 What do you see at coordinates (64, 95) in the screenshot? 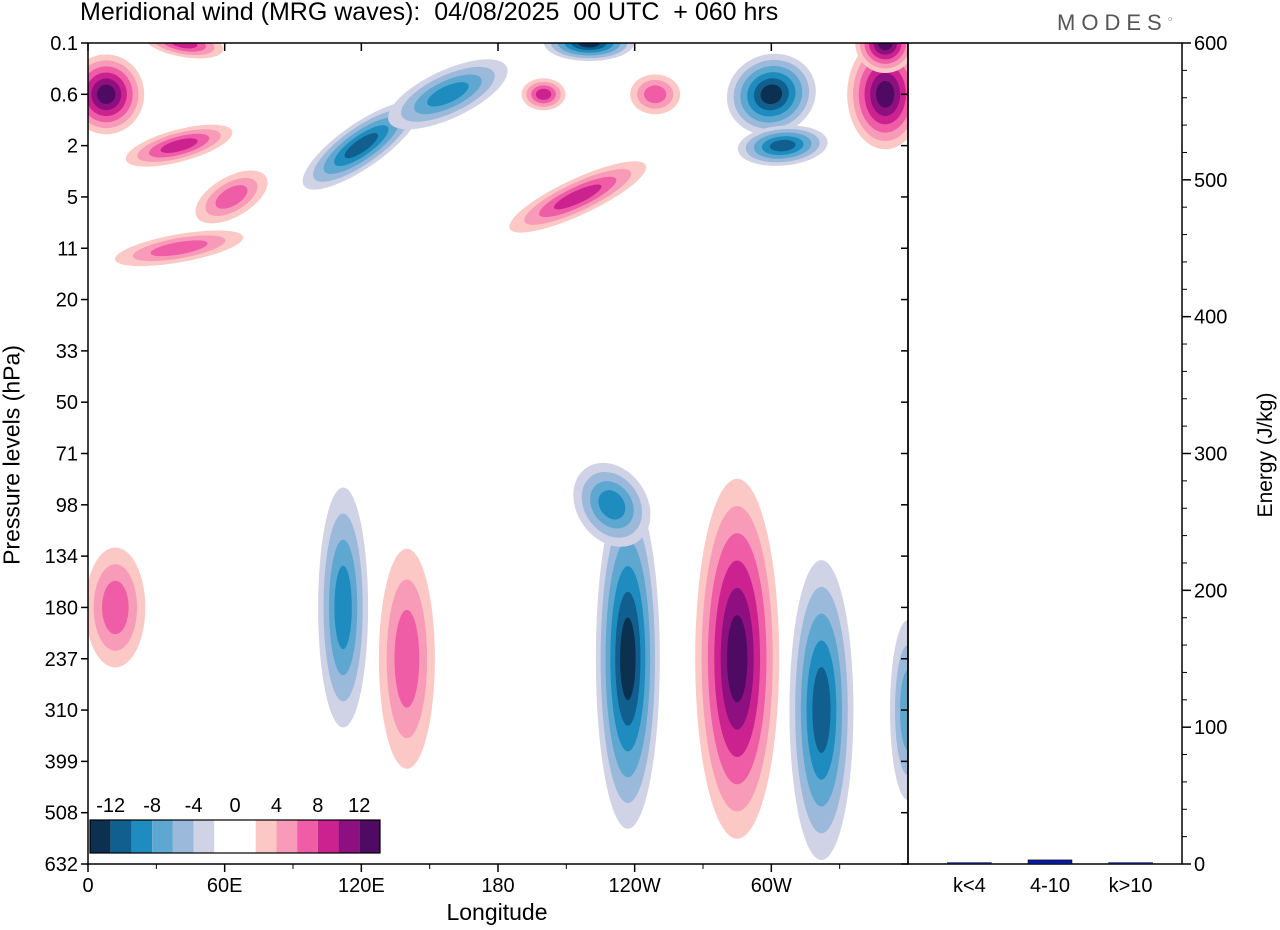
I see `y-tick-label: 0.6` at bounding box center [64, 95].